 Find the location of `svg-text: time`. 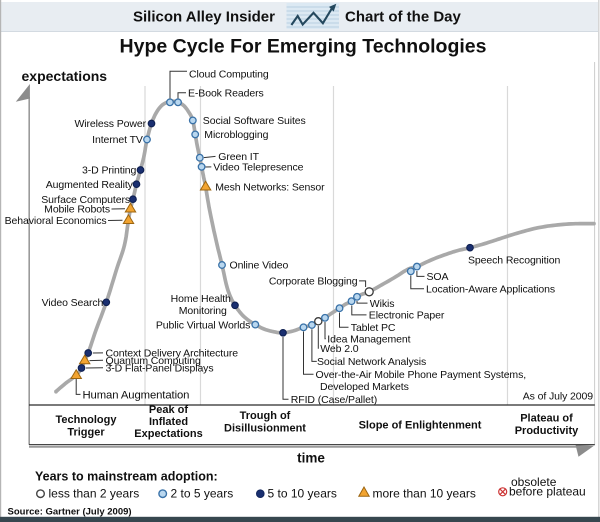

svg-text: time is located at coordinates (311, 458).